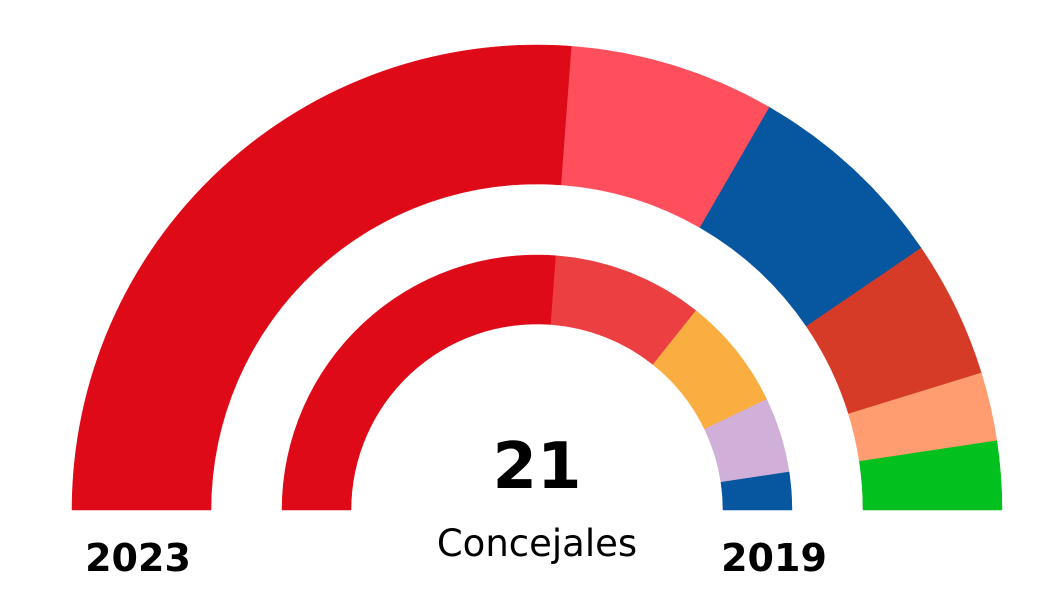 The width and height of the screenshot is (1048, 610). Describe the element at coordinates (774, 558) in the screenshot. I see `year-label-2019: 2019` at that location.